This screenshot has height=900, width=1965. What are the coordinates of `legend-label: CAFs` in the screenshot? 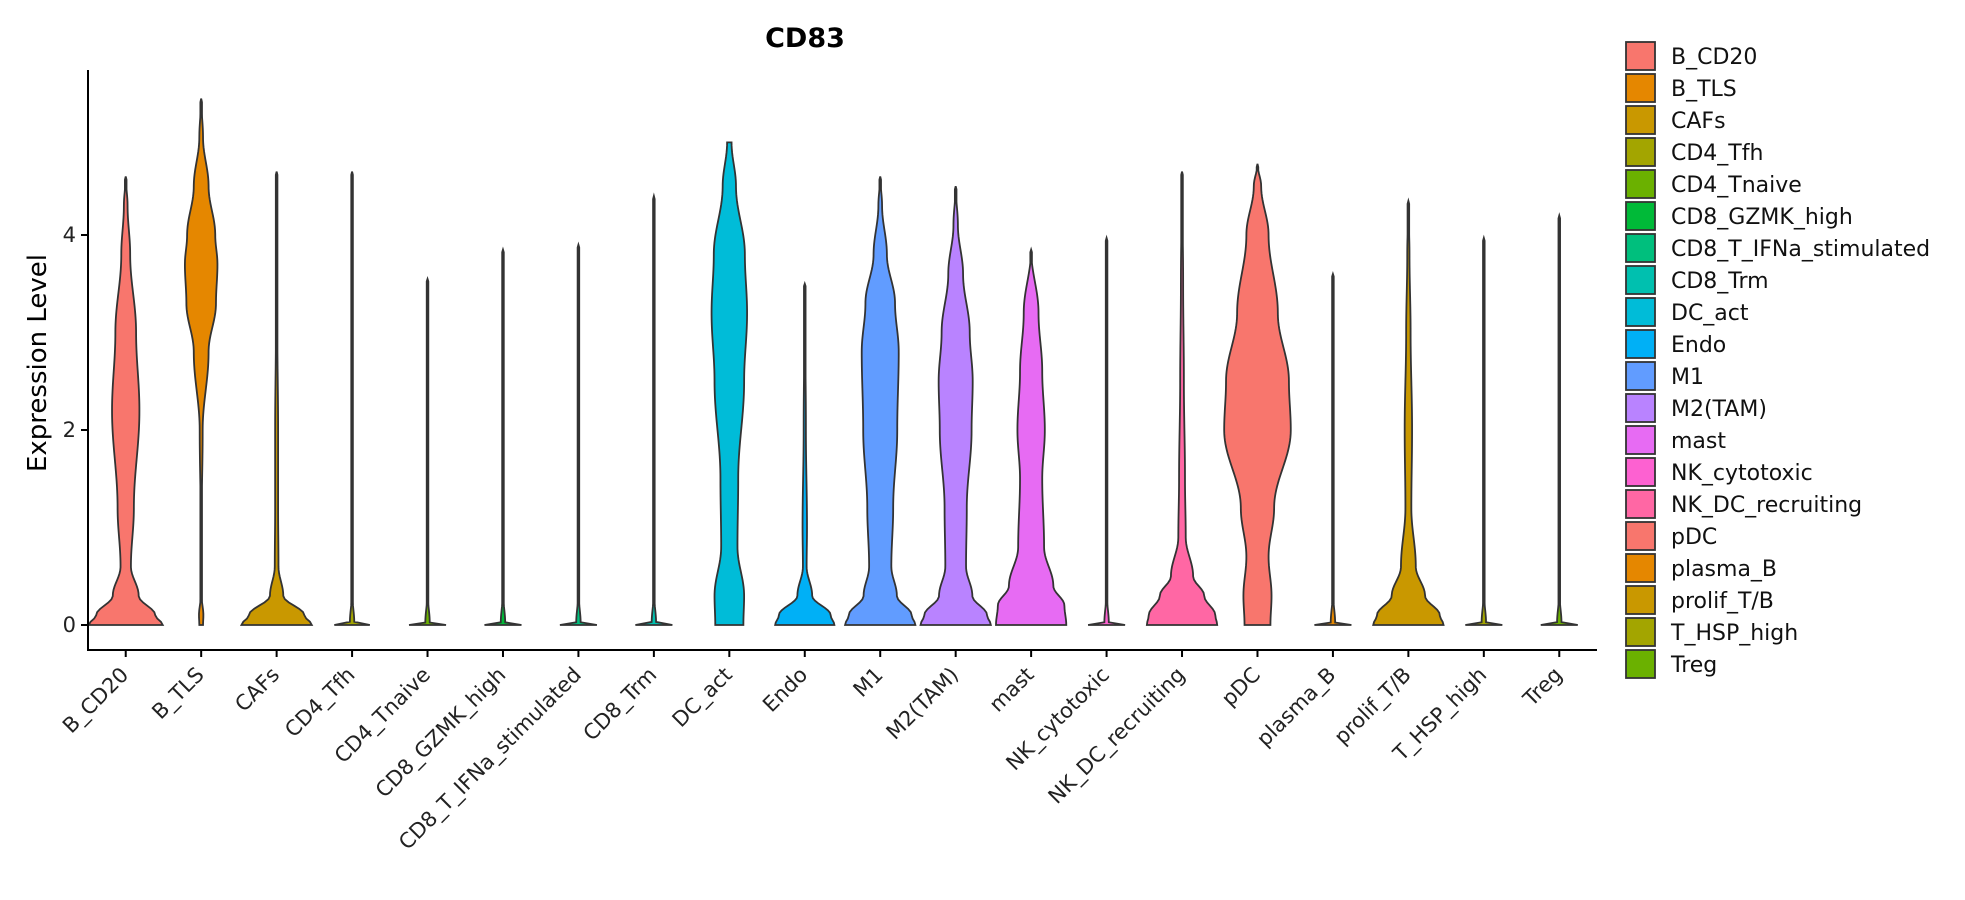 It's located at (1698, 121).